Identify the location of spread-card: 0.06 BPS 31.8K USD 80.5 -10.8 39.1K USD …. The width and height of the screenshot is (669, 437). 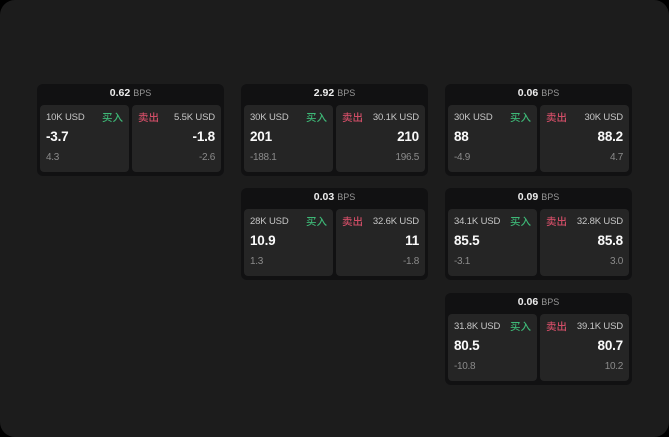
(538, 339).